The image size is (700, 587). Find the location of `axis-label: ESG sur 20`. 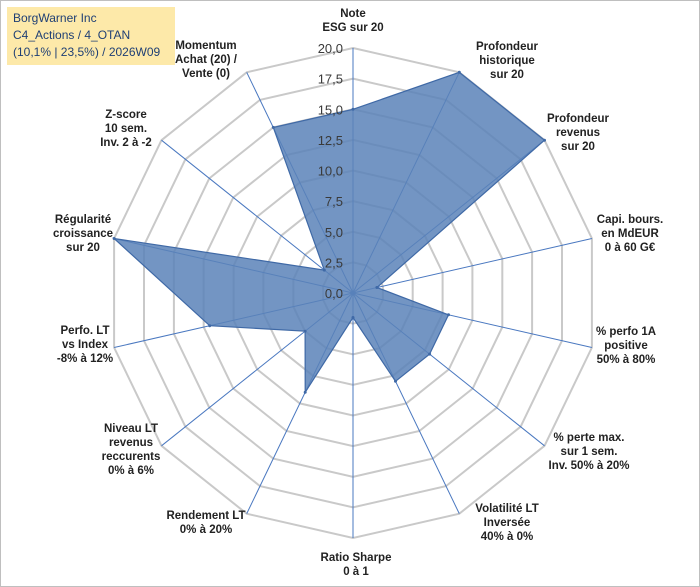

axis-label: ESG sur 20 is located at coordinates (352, 28).